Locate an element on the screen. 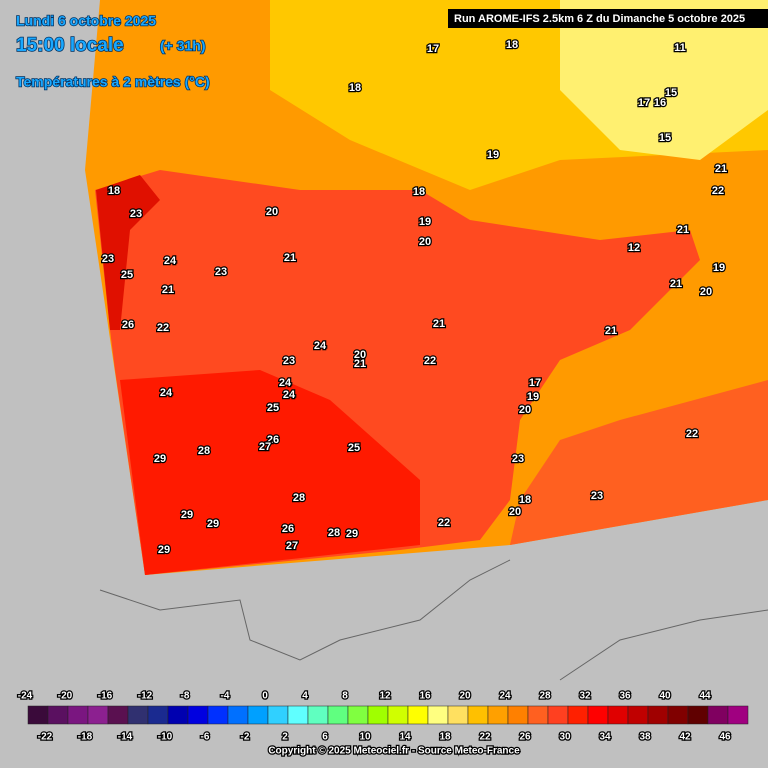 The image size is (768, 768). colorbar-tick-label: 14 is located at coordinates (405, 737).